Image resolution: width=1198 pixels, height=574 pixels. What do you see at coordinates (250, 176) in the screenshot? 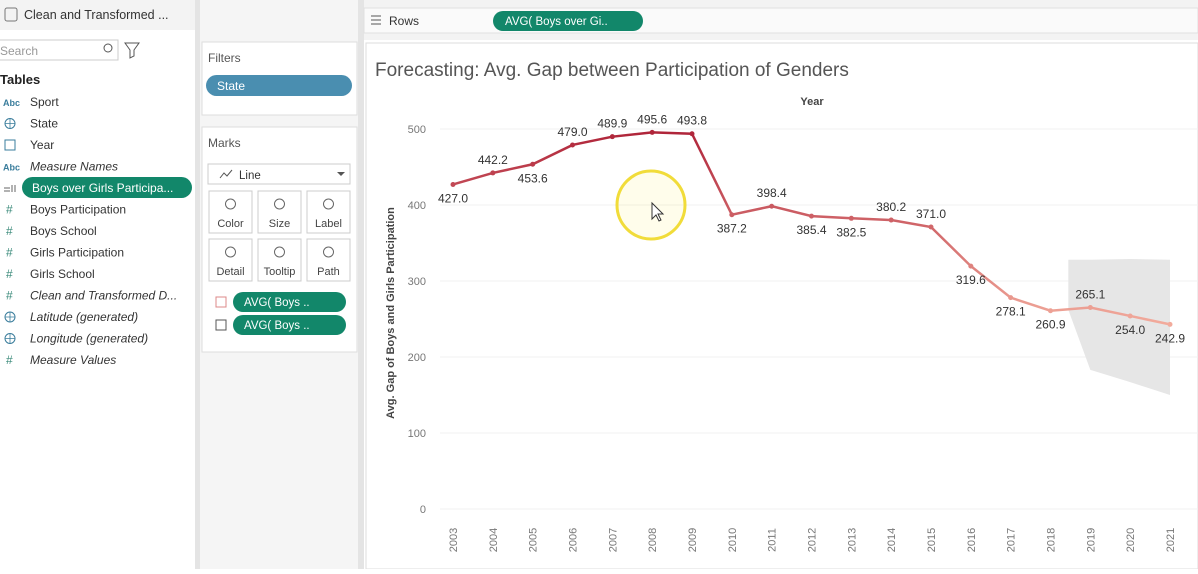
I see `mark-type: Line` at bounding box center [250, 176].